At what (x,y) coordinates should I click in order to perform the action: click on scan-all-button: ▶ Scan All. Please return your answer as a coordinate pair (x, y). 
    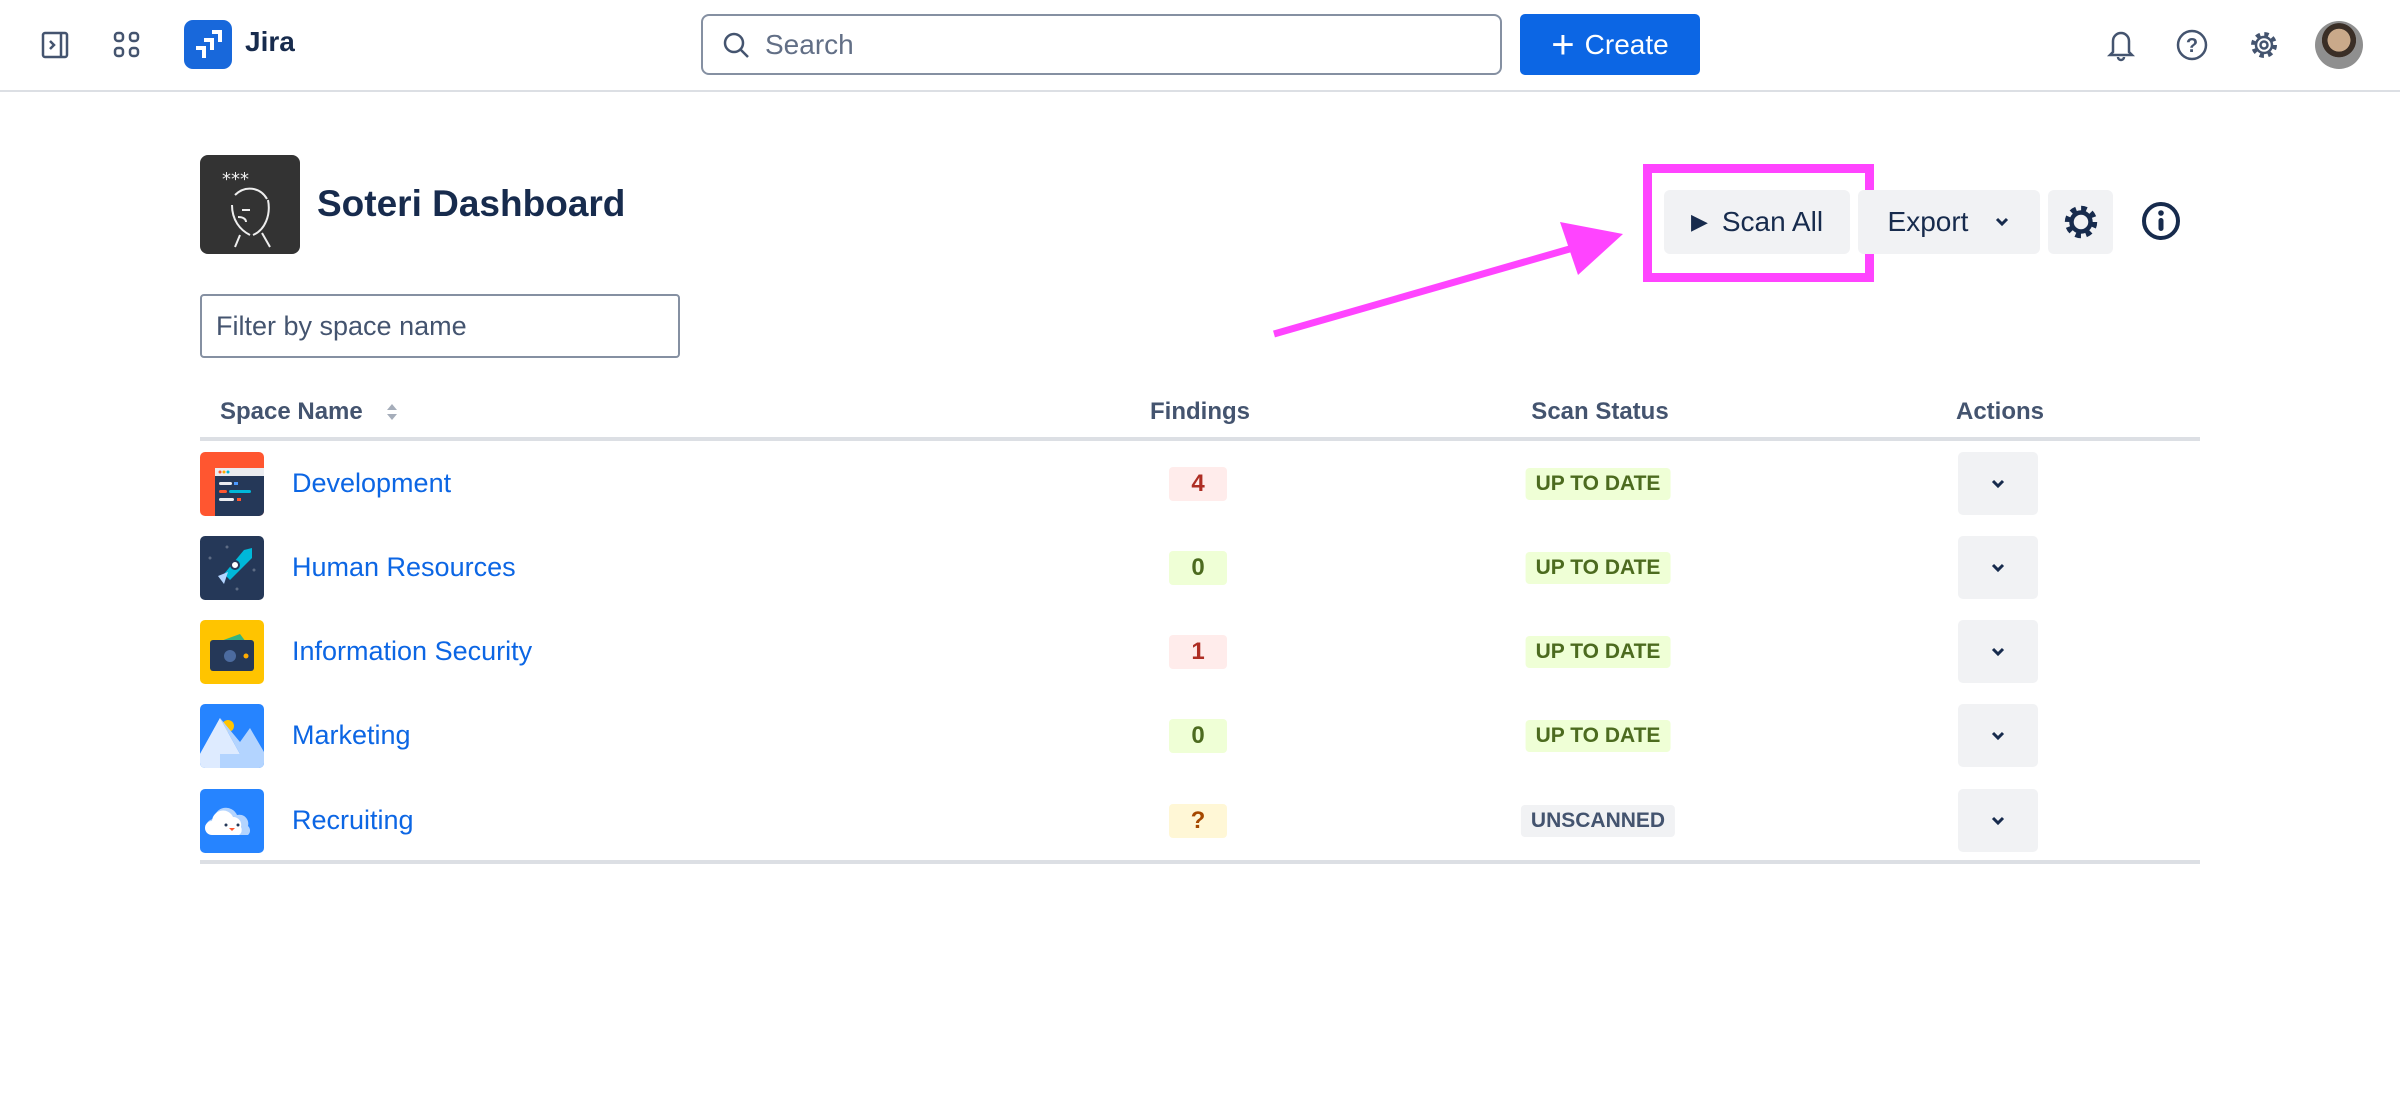
    Looking at the image, I should click on (1757, 222).